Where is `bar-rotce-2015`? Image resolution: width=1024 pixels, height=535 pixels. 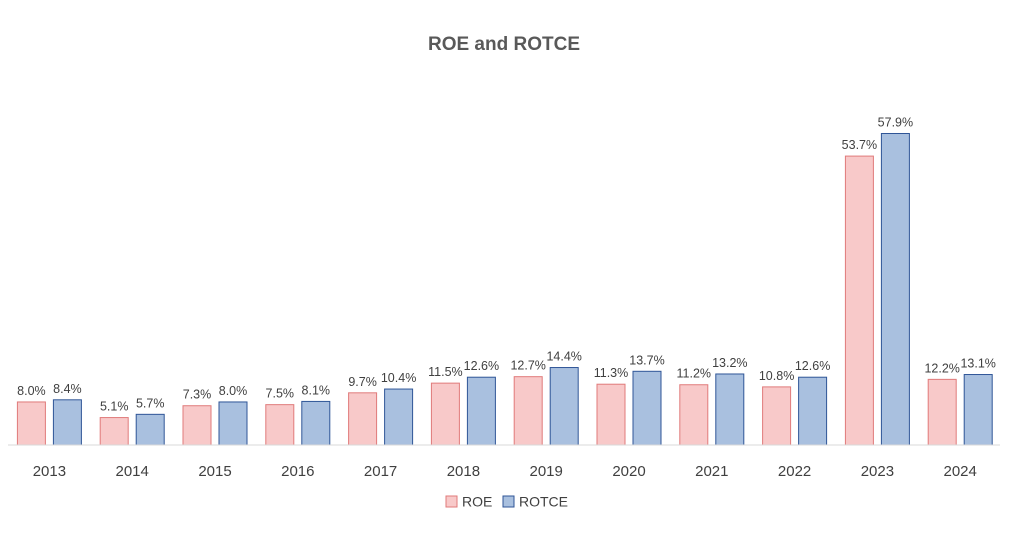 bar-rotce-2015 is located at coordinates (233, 423).